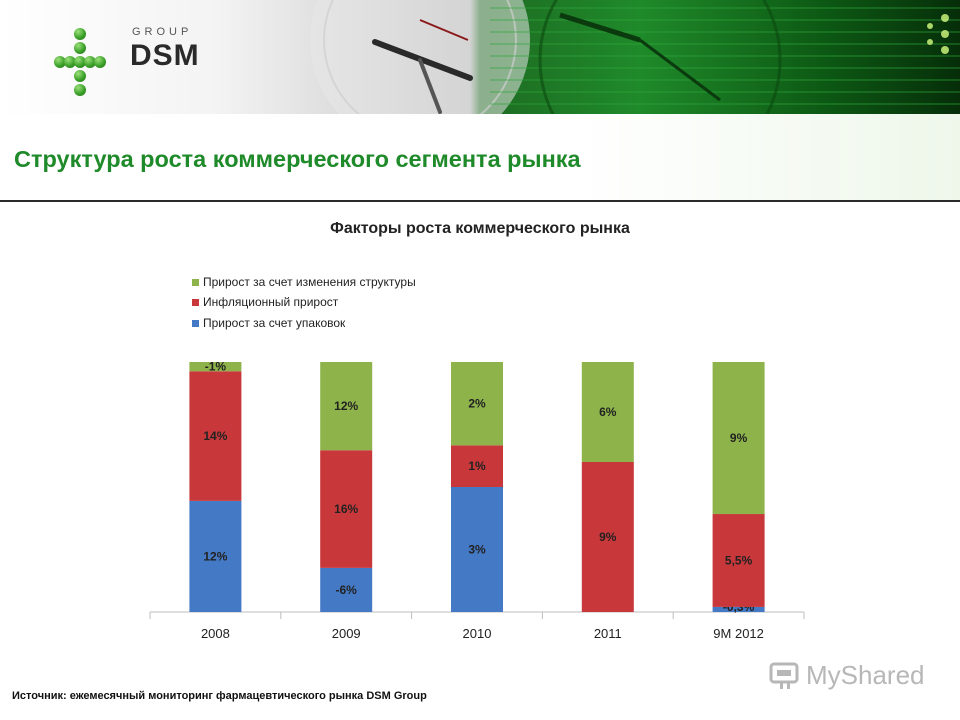 The width and height of the screenshot is (960, 720). I want to click on legend-item-structure: Прирост за счет изменения структуры, so click(304, 282).